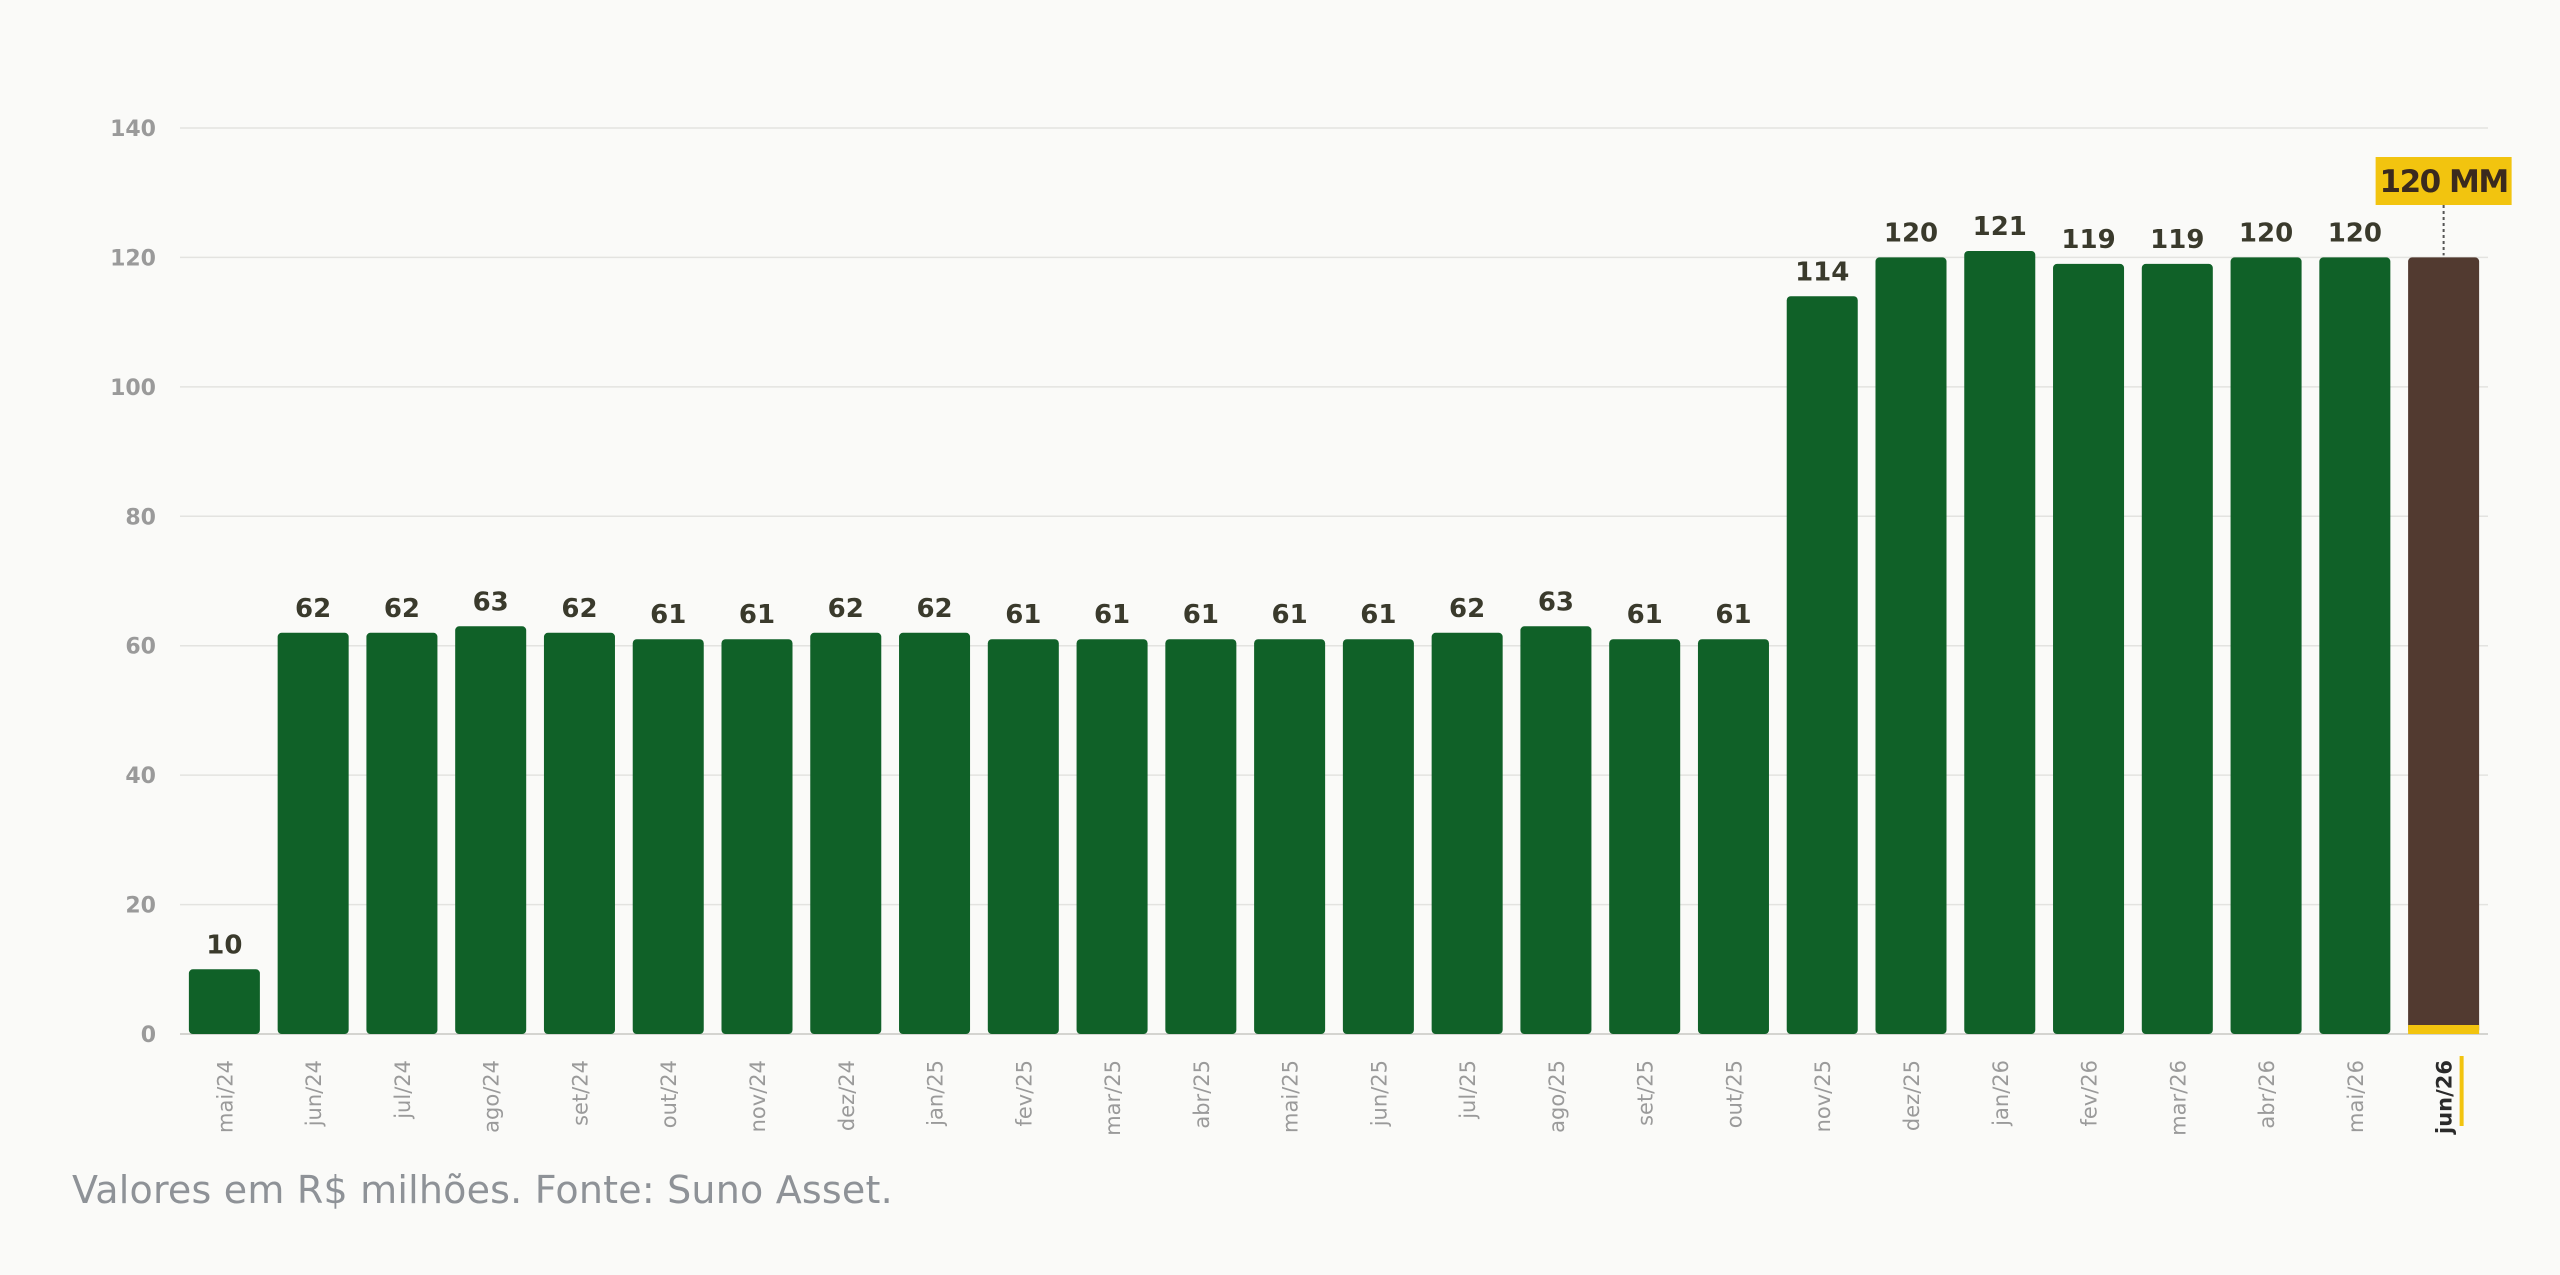  What do you see at coordinates (225, 1096) in the screenshot?
I see `x-tick-label: mai/24` at bounding box center [225, 1096].